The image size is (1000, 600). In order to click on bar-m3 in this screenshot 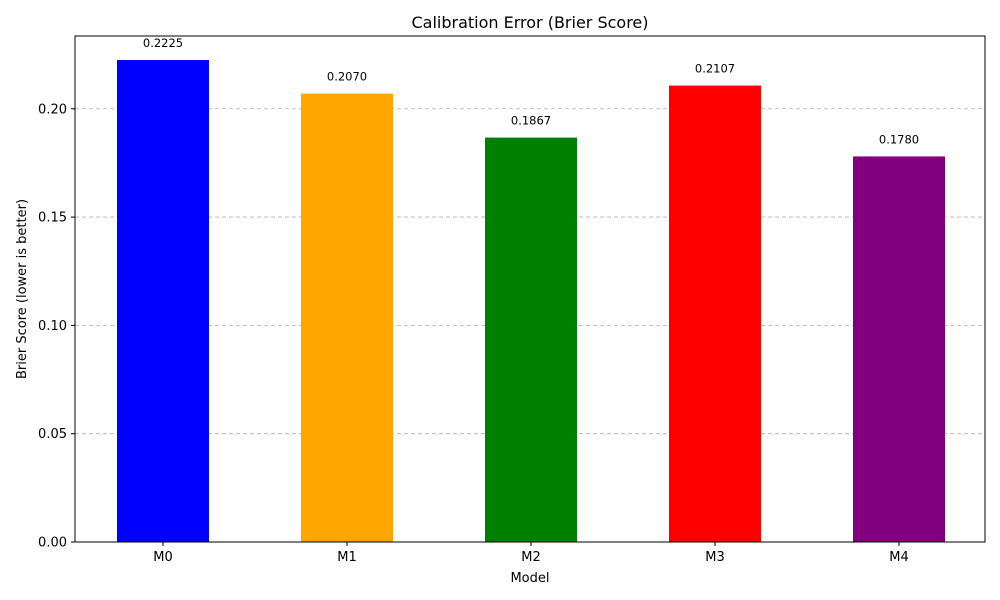, I will do `click(715, 313)`.